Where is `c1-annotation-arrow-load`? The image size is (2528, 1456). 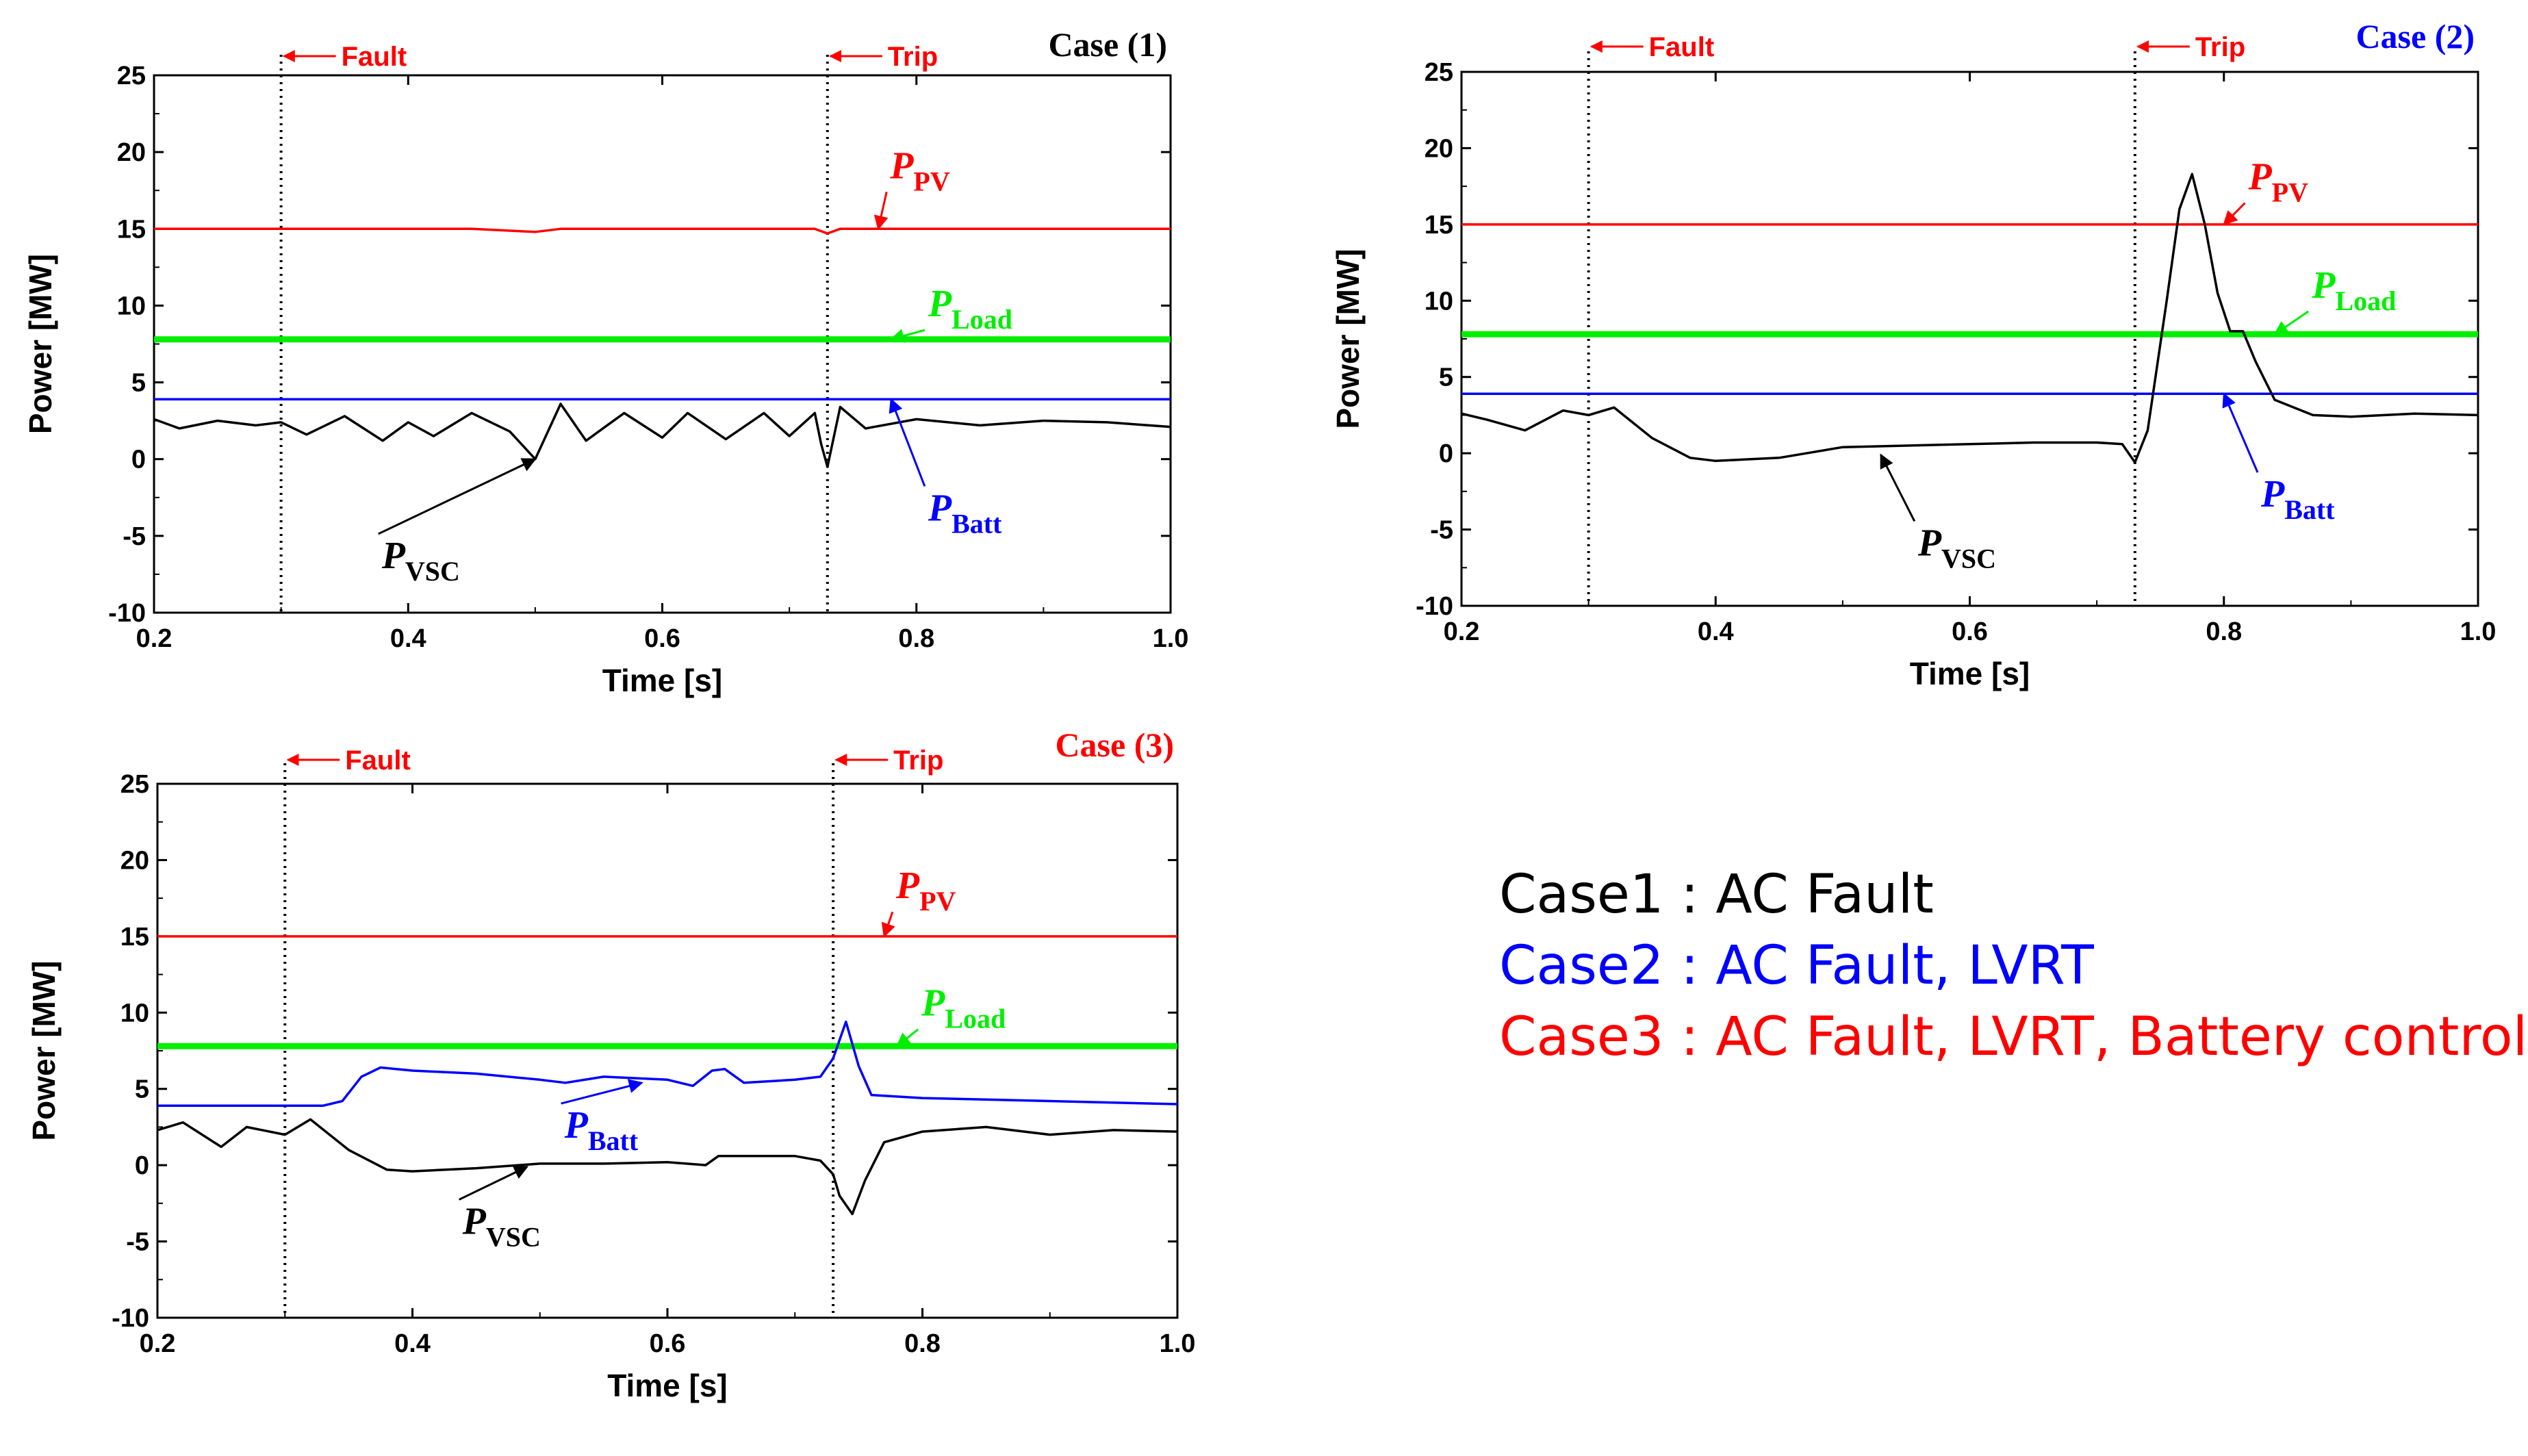
c1-annotation-arrow-load is located at coordinates (907, 336).